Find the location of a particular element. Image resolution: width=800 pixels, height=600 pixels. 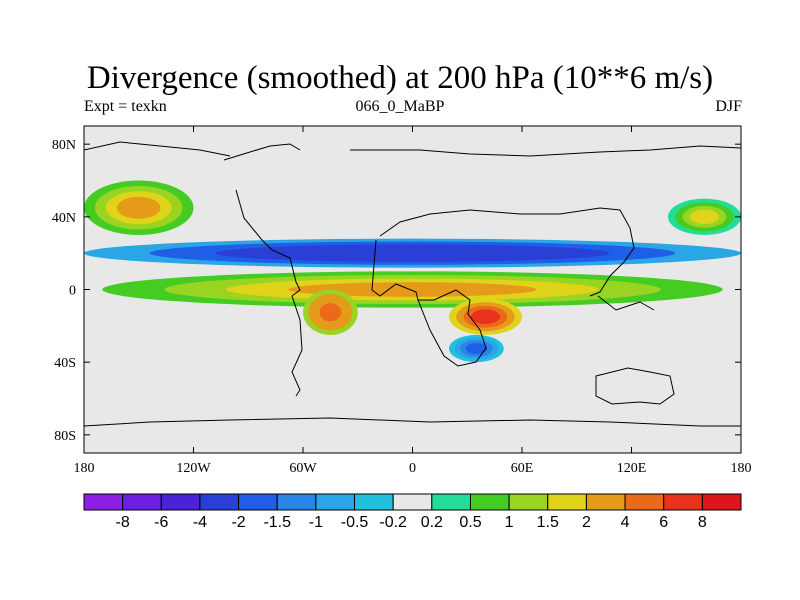

y-tick-label: 40S is located at coordinates (65, 363).